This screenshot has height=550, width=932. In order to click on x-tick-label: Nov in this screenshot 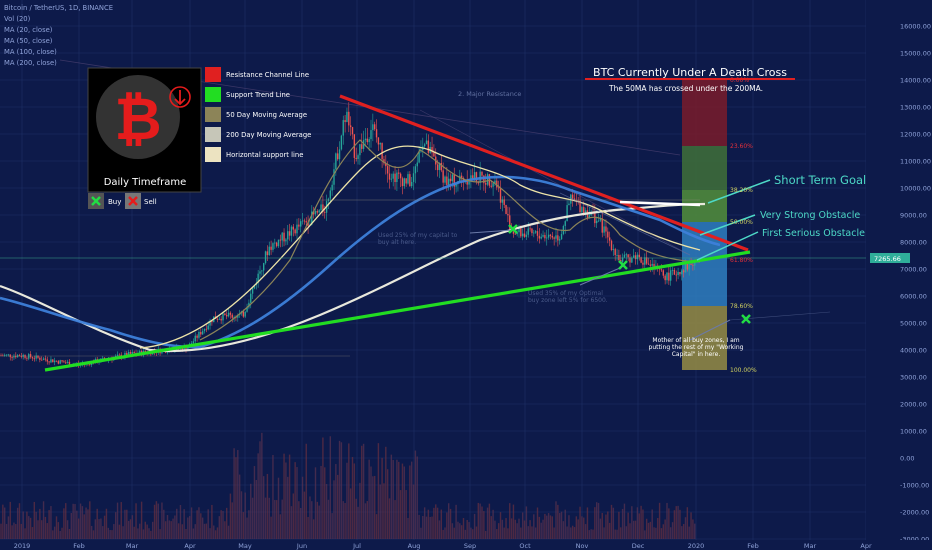, I will do `click(582, 546)`.